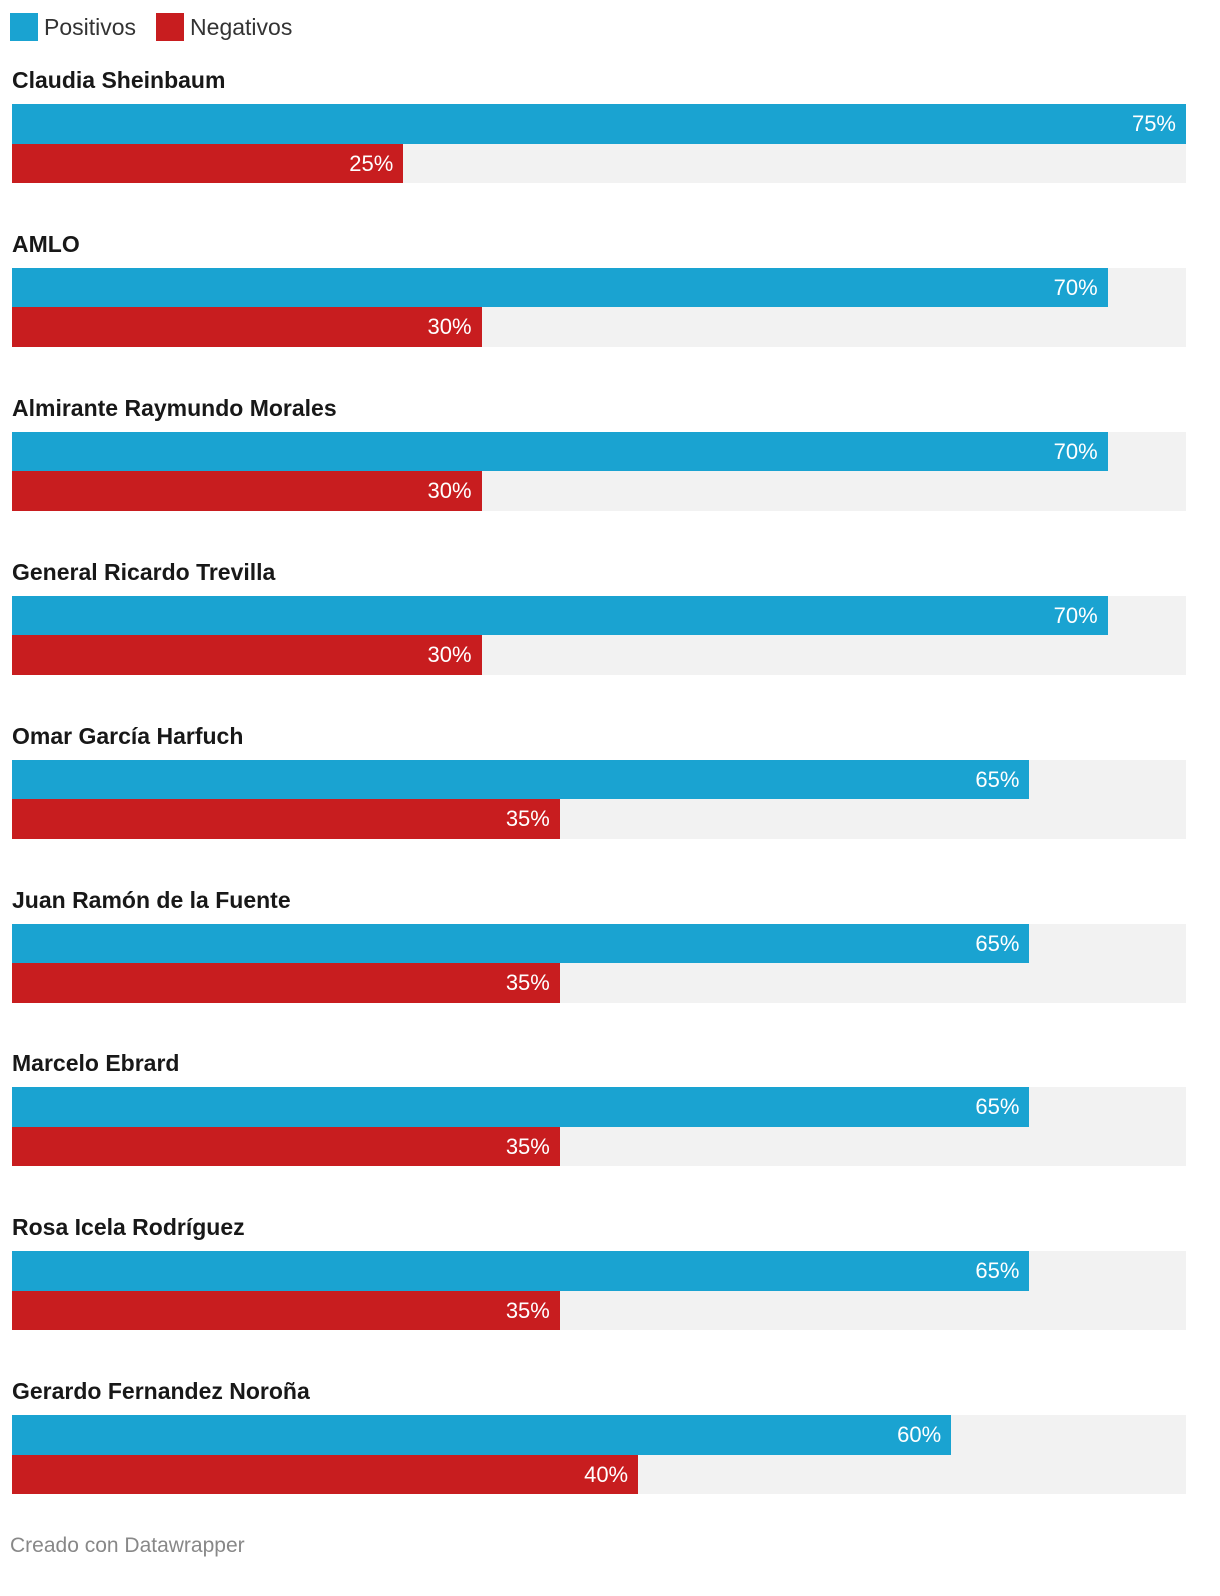 This screenshot has width=1220, height=1596. What do you see at coordinates (24, 27) in the screenshot?
I see `legend-swatch-positivos` at bounding box center [24, 27].